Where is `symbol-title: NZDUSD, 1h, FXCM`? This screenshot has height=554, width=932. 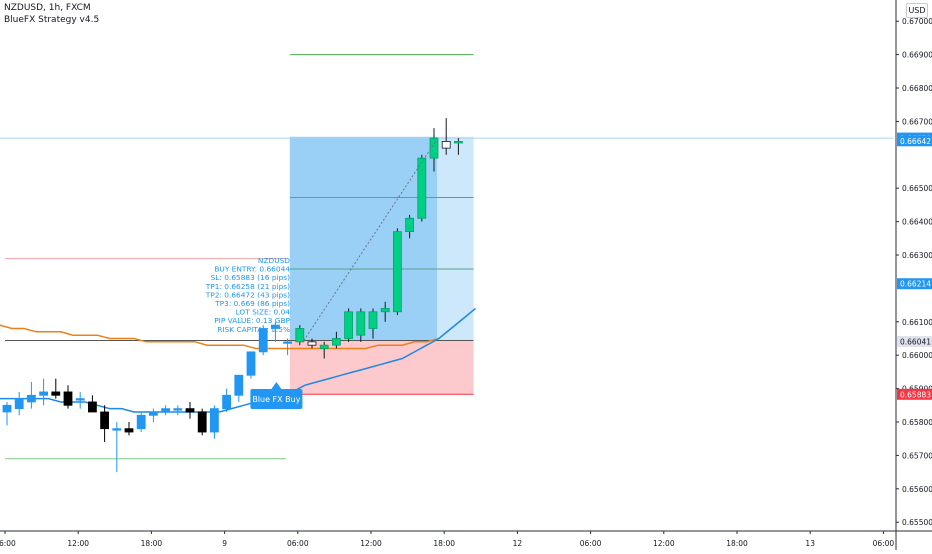 symbol-title: NZDUSD, 1h, FXCM is located at coordinates (47, 8).